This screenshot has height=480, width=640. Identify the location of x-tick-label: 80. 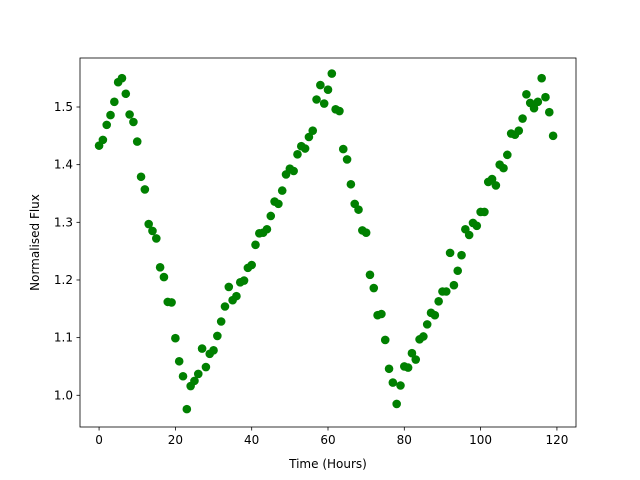
(404, 440).